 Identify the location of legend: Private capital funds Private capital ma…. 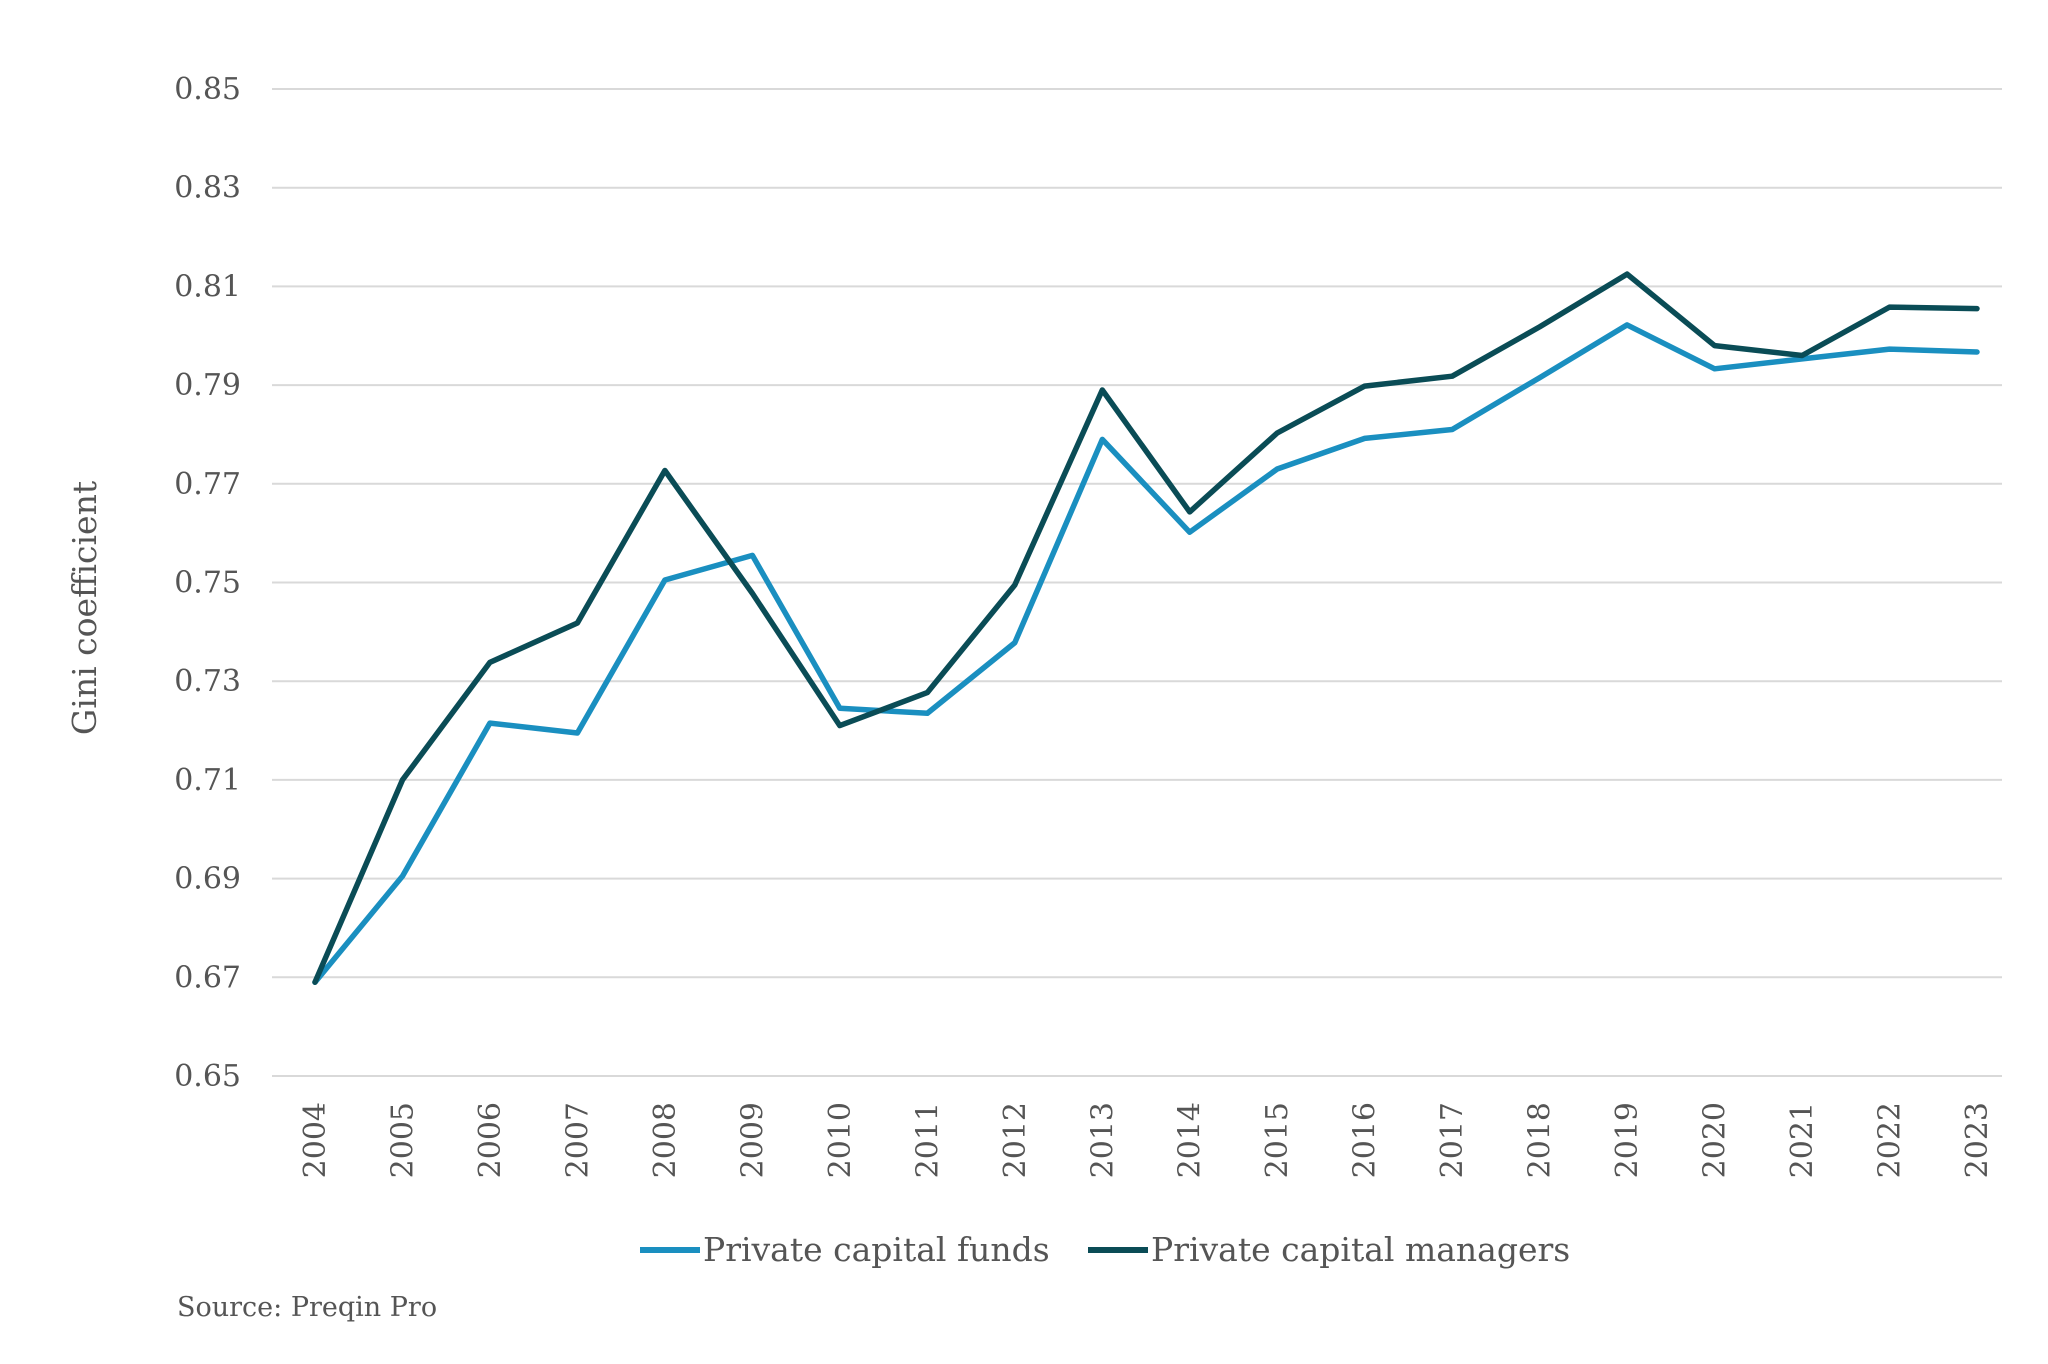
(1105, 1249).